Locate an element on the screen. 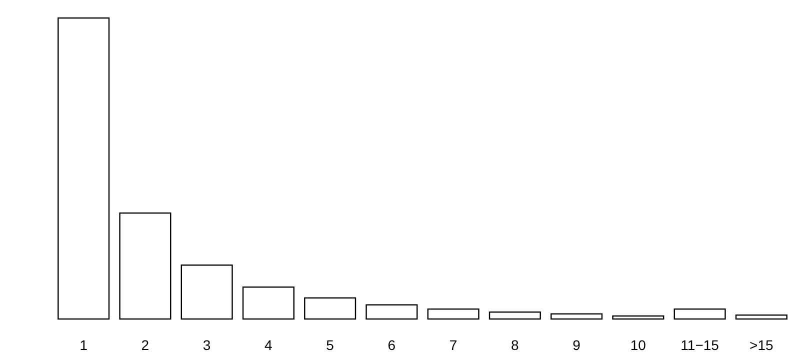  x-tick-label: 5 is located at coordinates (330, 344).